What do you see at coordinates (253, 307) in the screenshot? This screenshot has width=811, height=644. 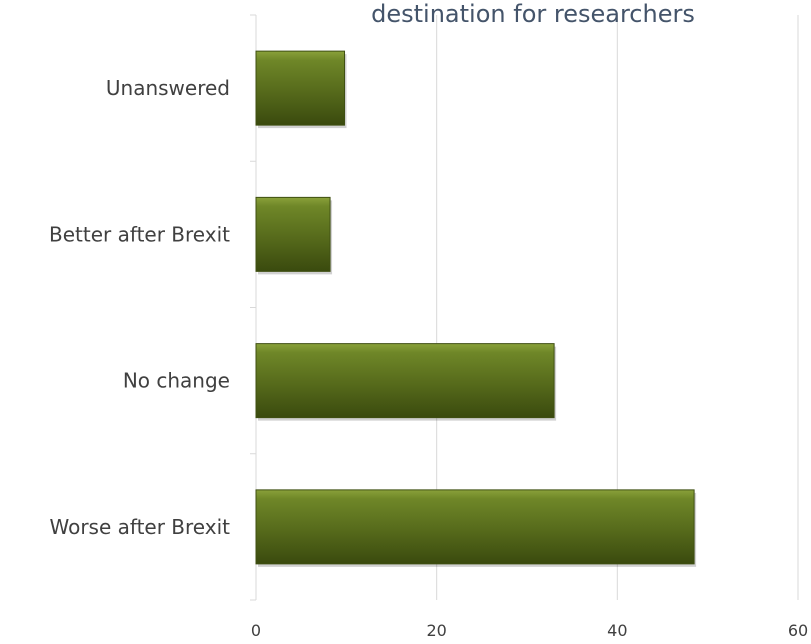 I see `category-axis` at bounding box center [253, 307].